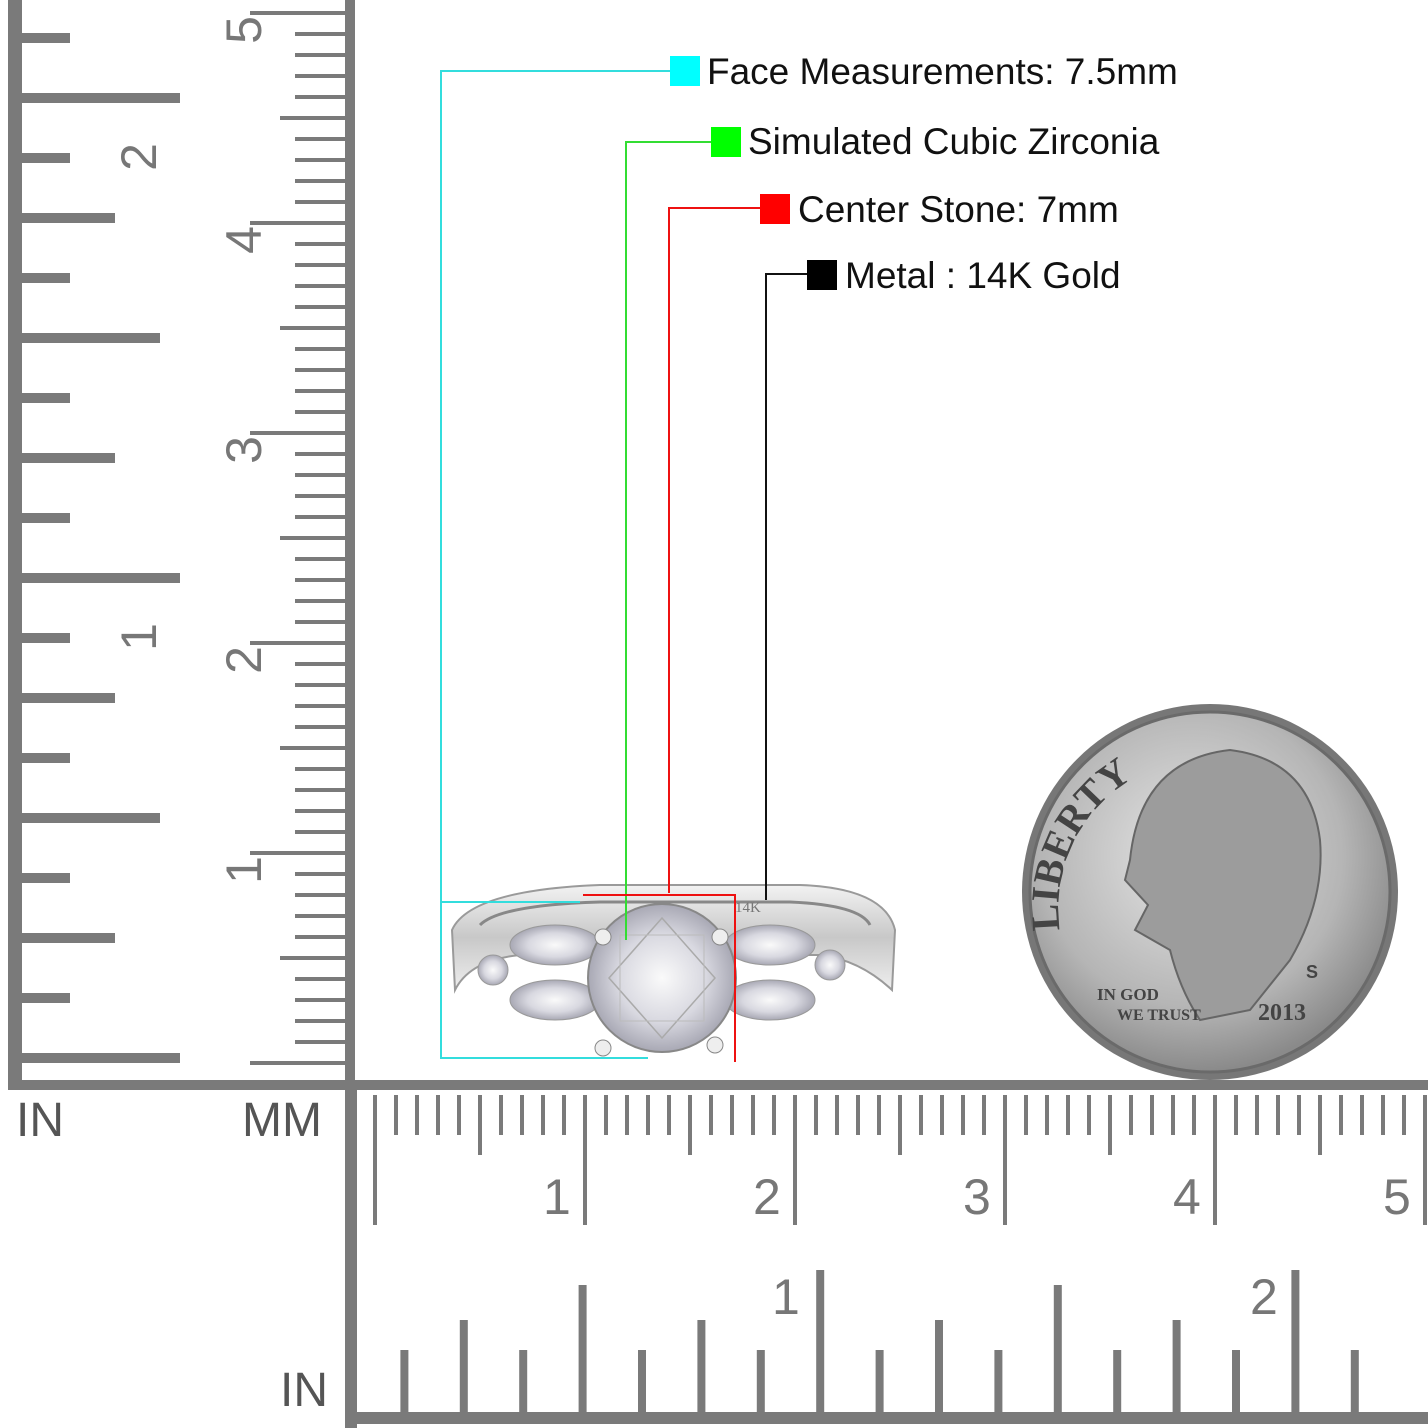  Describe the element at coordinates (1397, 1197) in the screenshot. I see `horizontal-cm-label: 5` at that location.